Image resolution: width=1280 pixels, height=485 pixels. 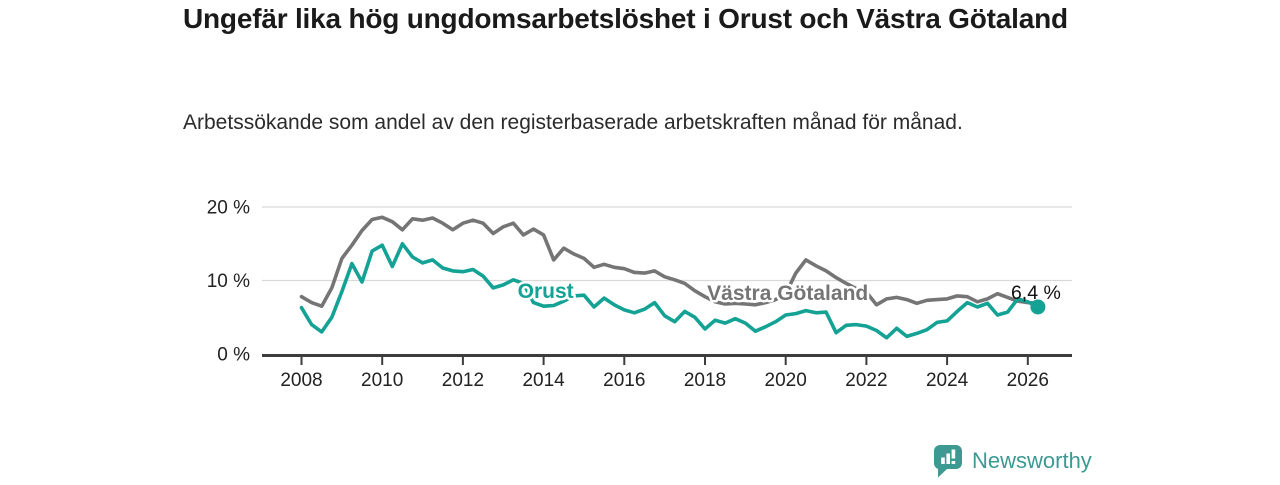 I want to click on brand-footer: Newsworthy, so click(x=1012, y=461).